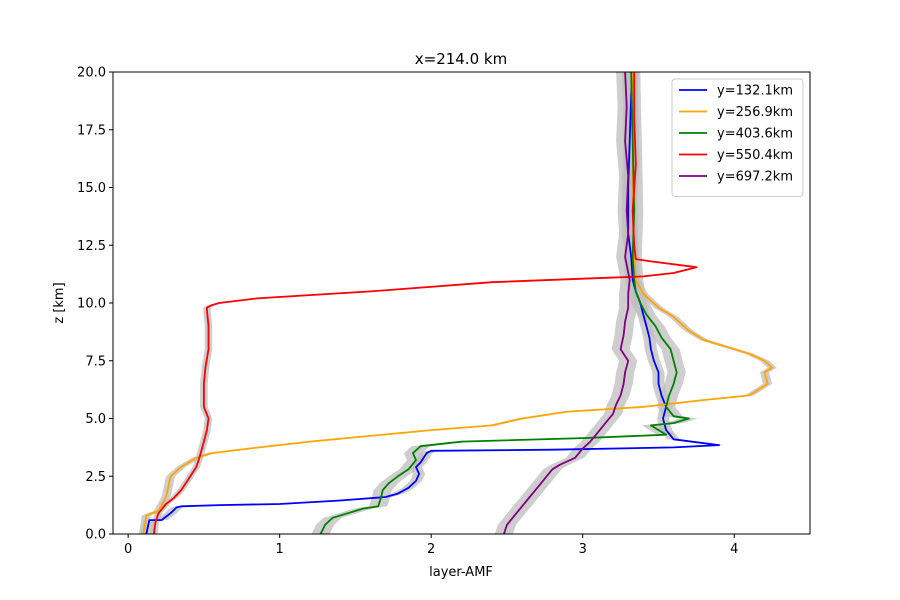 Image resolution: width=900 pixels, height=600 pixels. I want to click on y-tick-label: 17.5, so click(91, 130).